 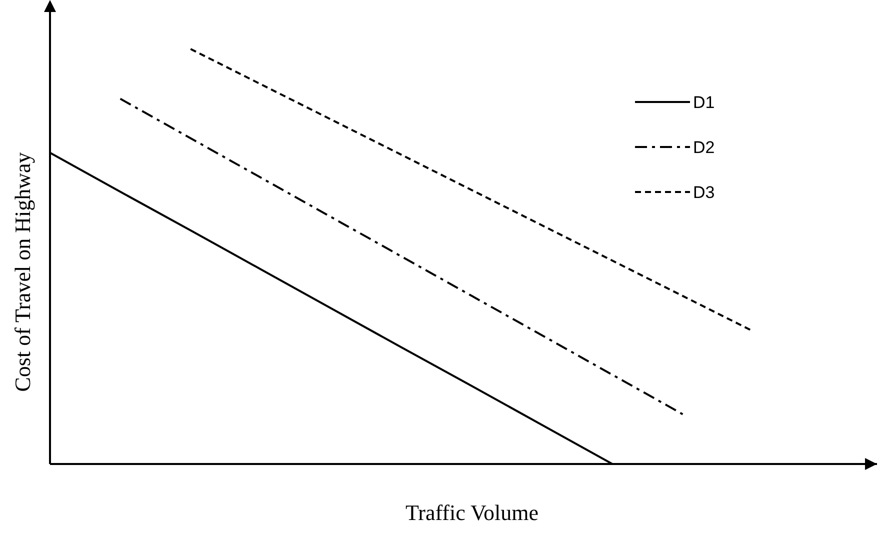 I want to click on legend-label: D2, so click(x=704, y=147).